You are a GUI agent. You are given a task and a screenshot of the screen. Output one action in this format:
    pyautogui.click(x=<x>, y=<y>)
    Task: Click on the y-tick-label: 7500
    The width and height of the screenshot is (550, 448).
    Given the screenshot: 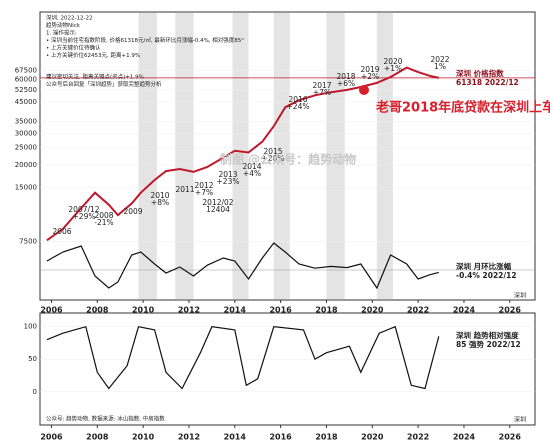 What is the action you would take?
    pyautogui.click(x=28, y=241)
    